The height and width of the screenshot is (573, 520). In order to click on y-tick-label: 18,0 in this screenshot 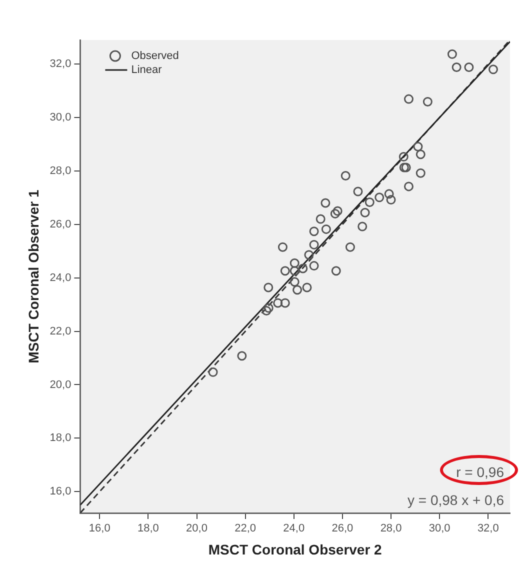, I will do `click(61, 438)`.